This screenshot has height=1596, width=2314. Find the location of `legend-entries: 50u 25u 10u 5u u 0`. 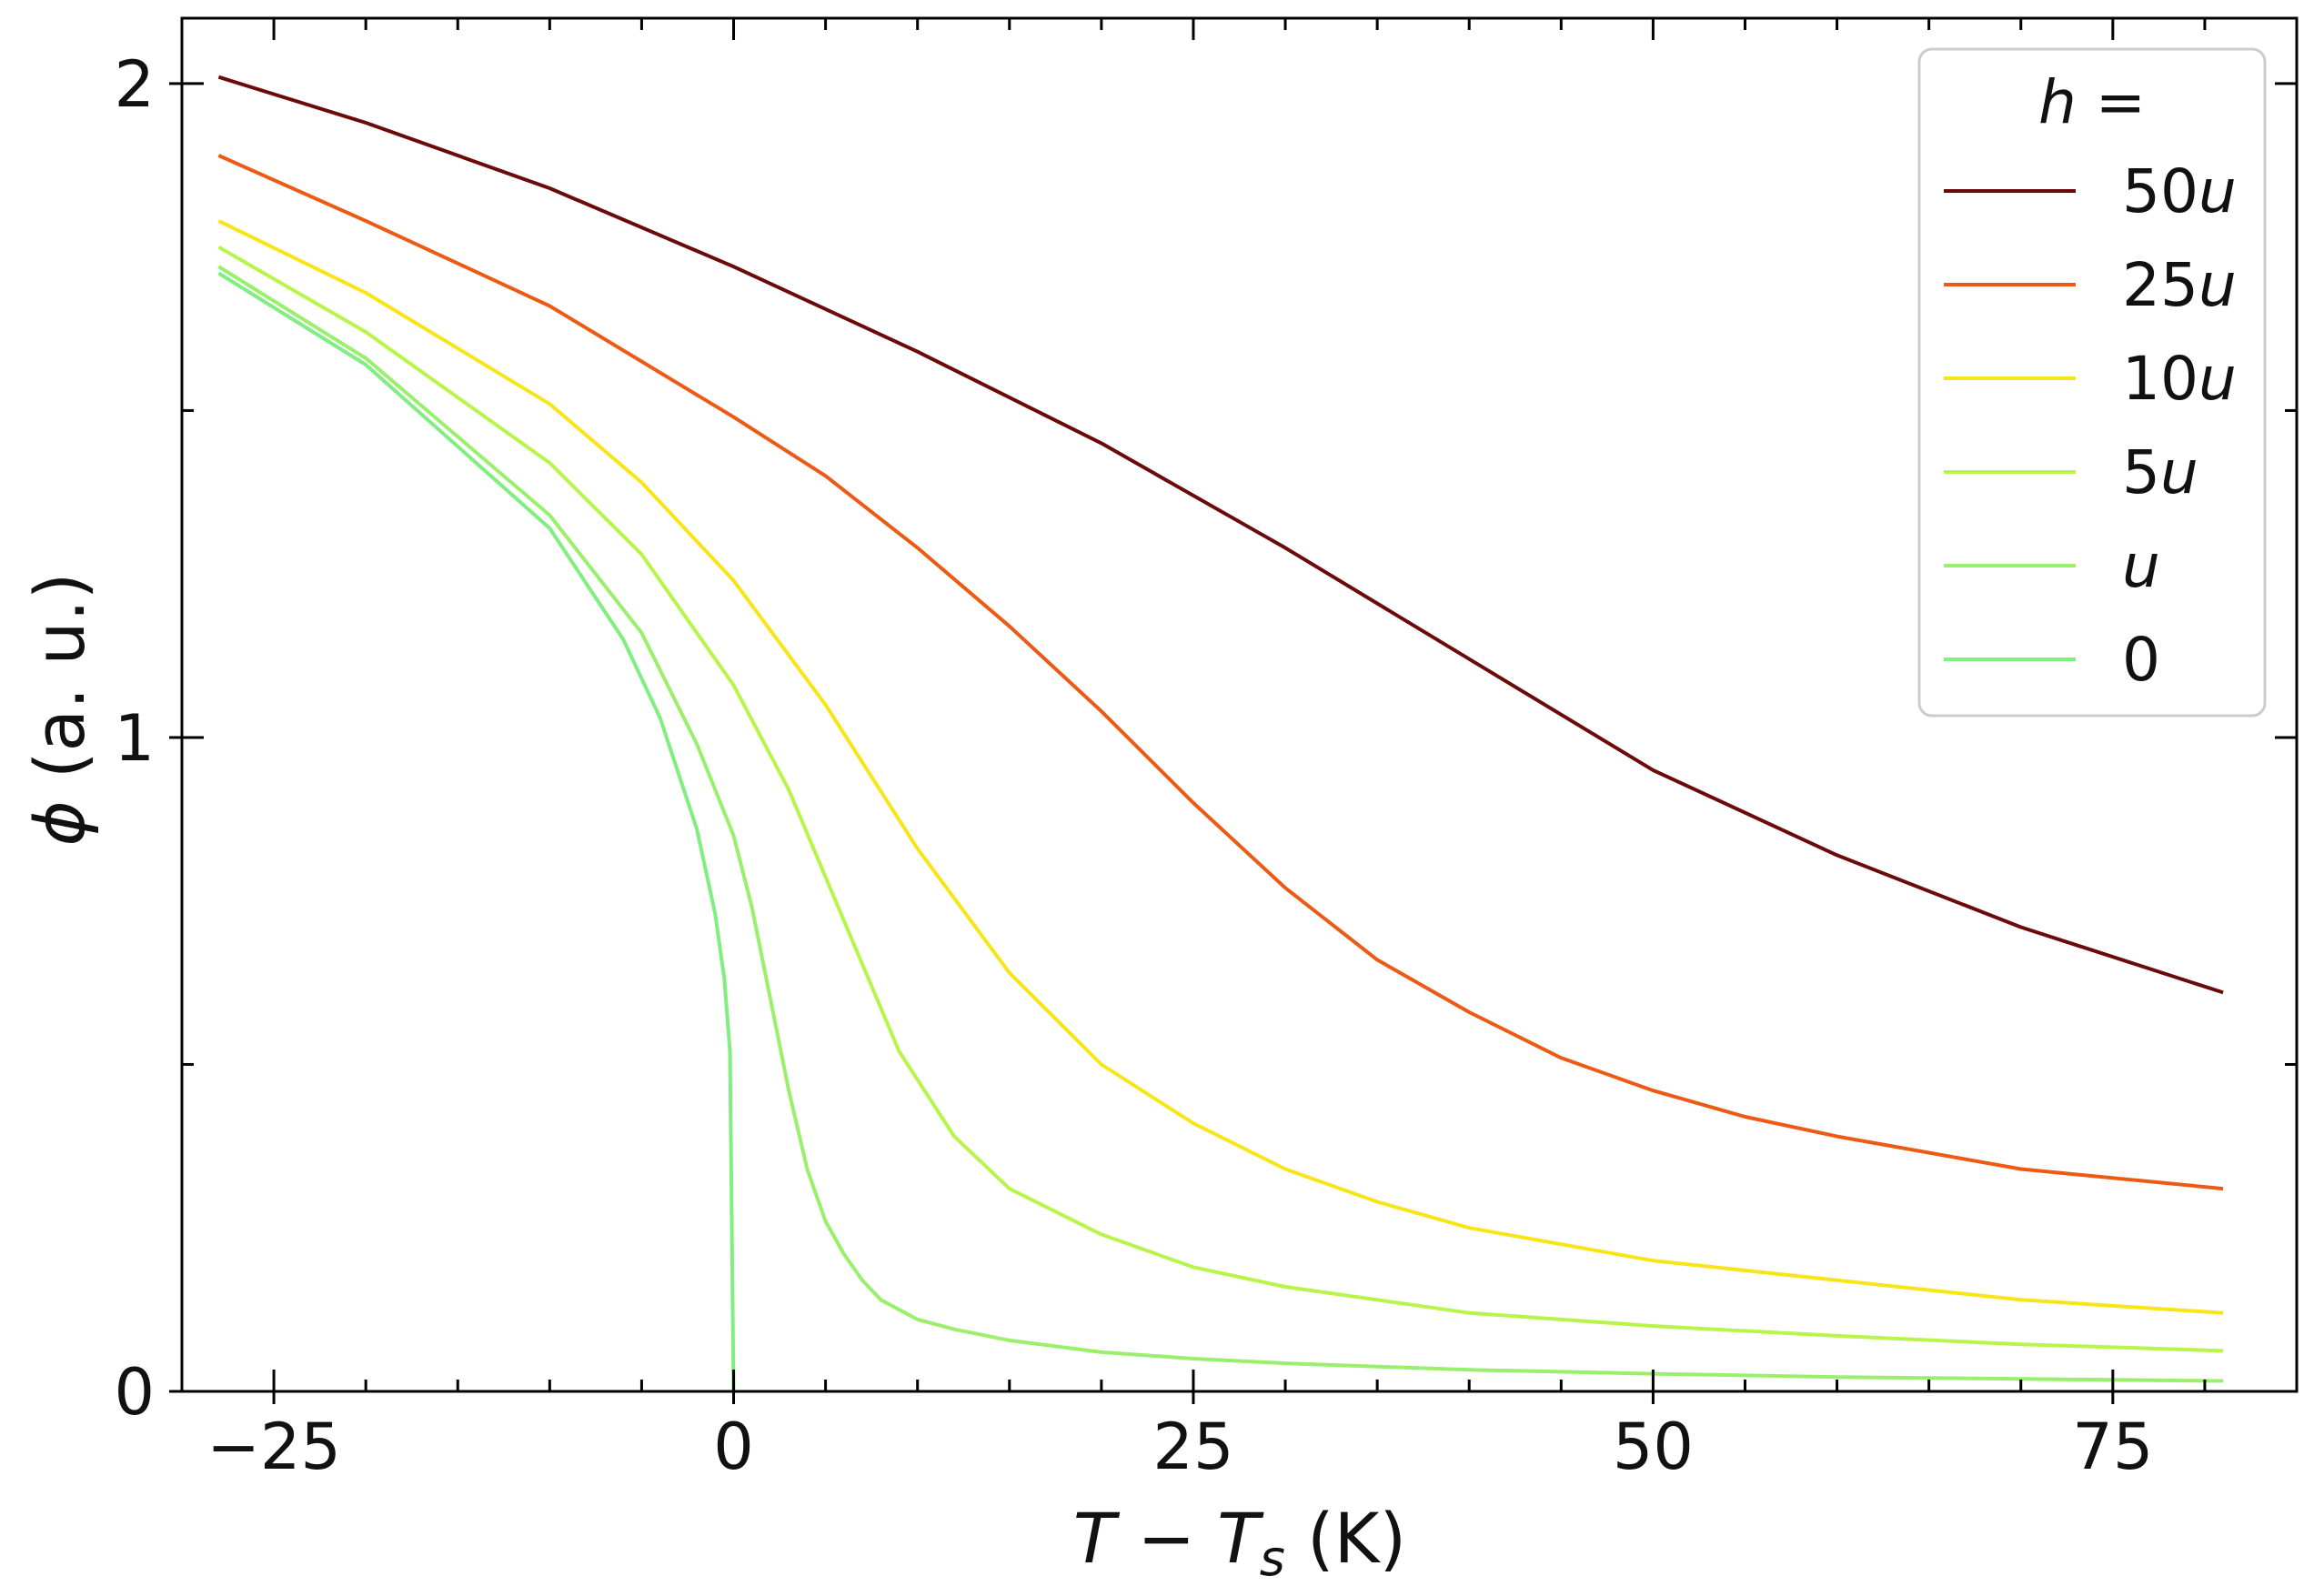

legend-entries: 50u 25u 10u 5u u 0 is located at coordinates (2090, 425).